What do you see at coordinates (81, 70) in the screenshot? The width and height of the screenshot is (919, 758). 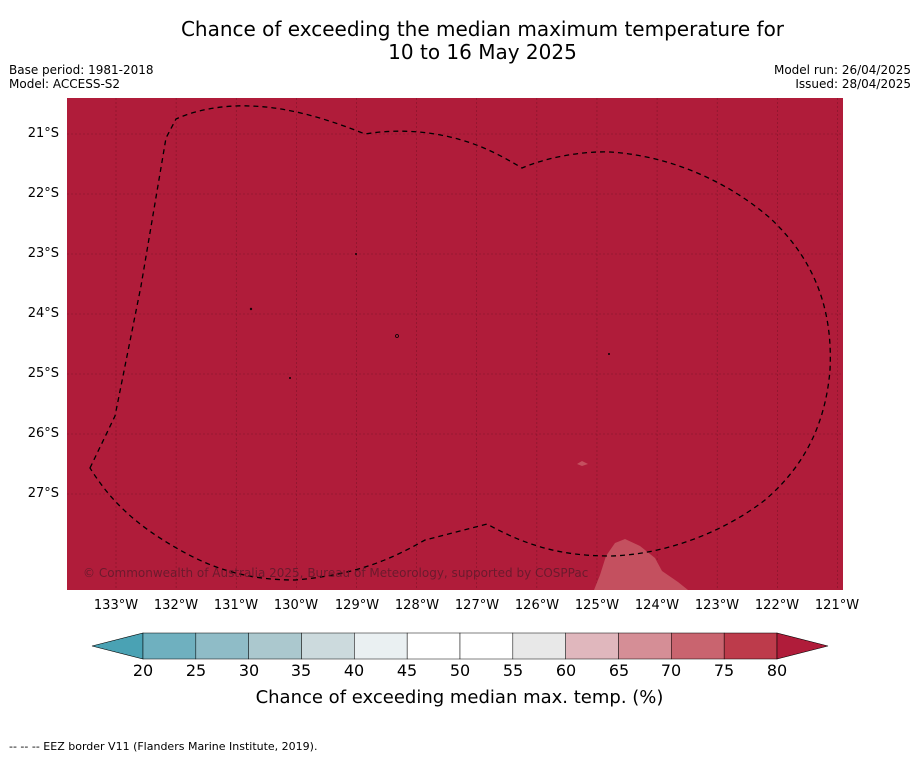 I see `base-period: Base period: 1981-2018` at bounding box center [81, 70].